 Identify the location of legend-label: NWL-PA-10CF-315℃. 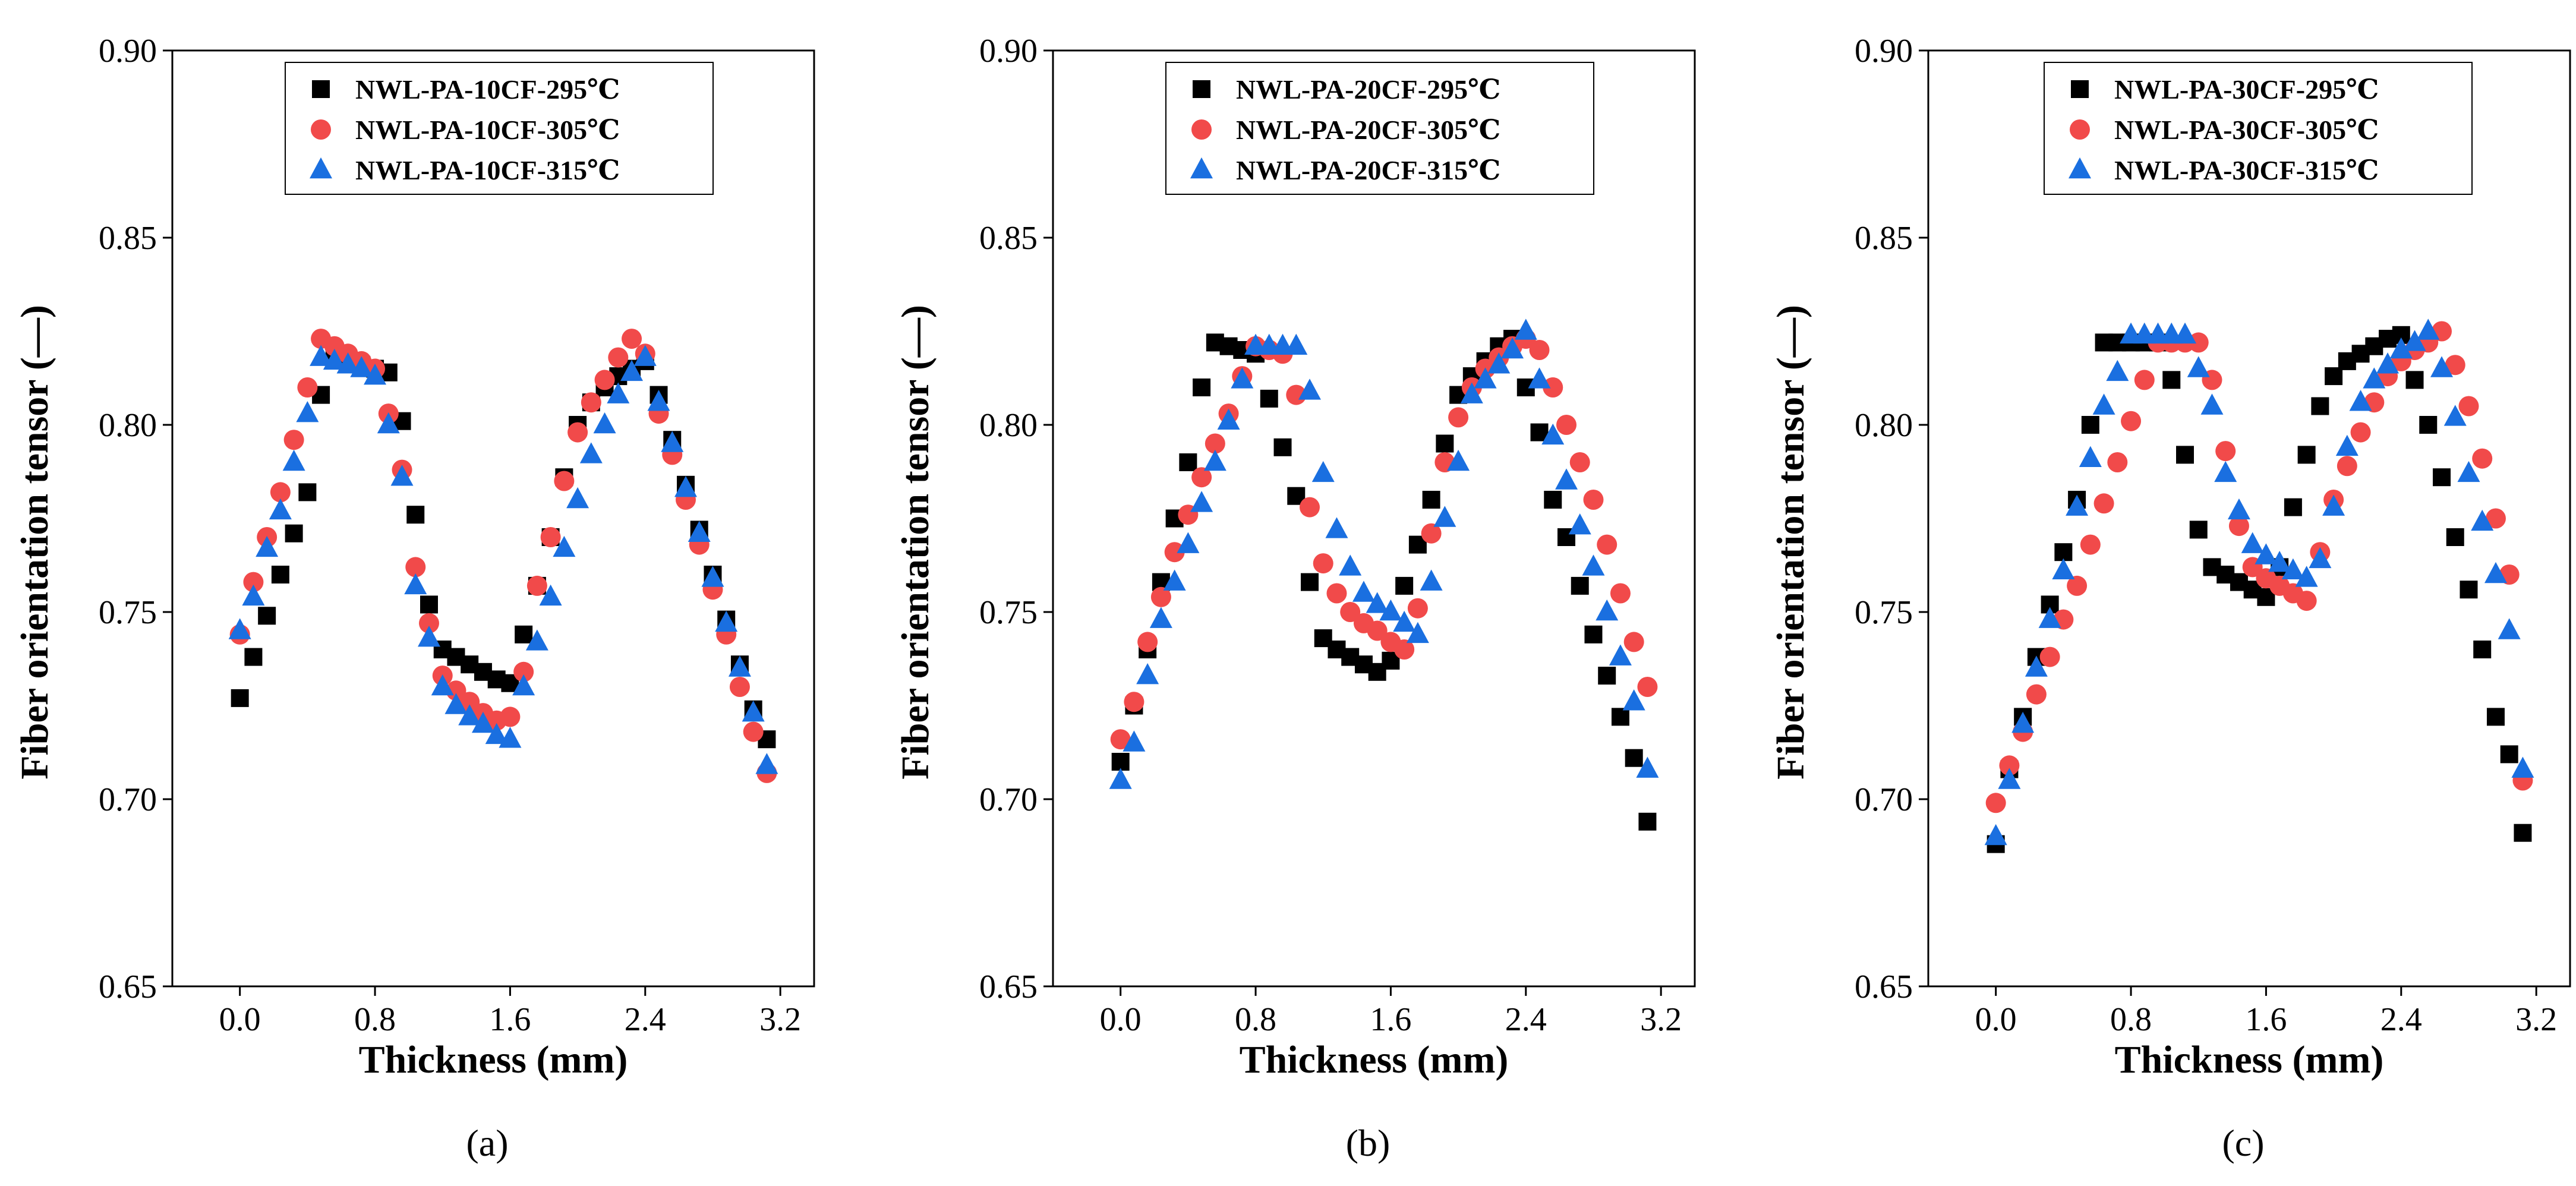
(488, 170).